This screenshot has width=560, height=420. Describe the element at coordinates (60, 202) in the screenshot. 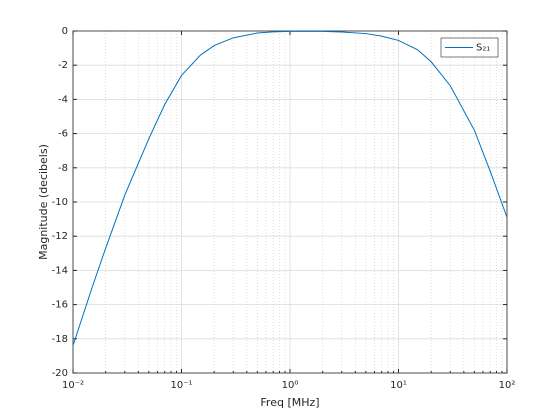

I see `y-tick-label: -10` at that location.